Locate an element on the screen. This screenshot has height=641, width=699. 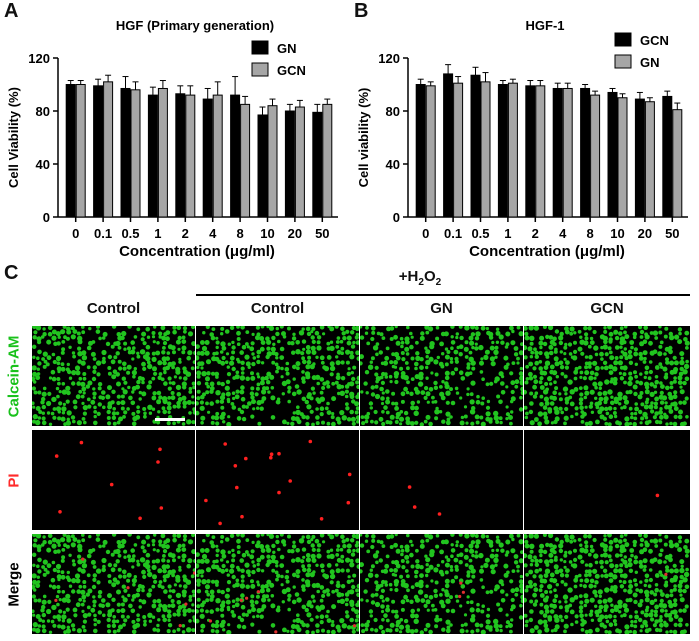
panel-a-letter: A is located at coordinates (11, 11).